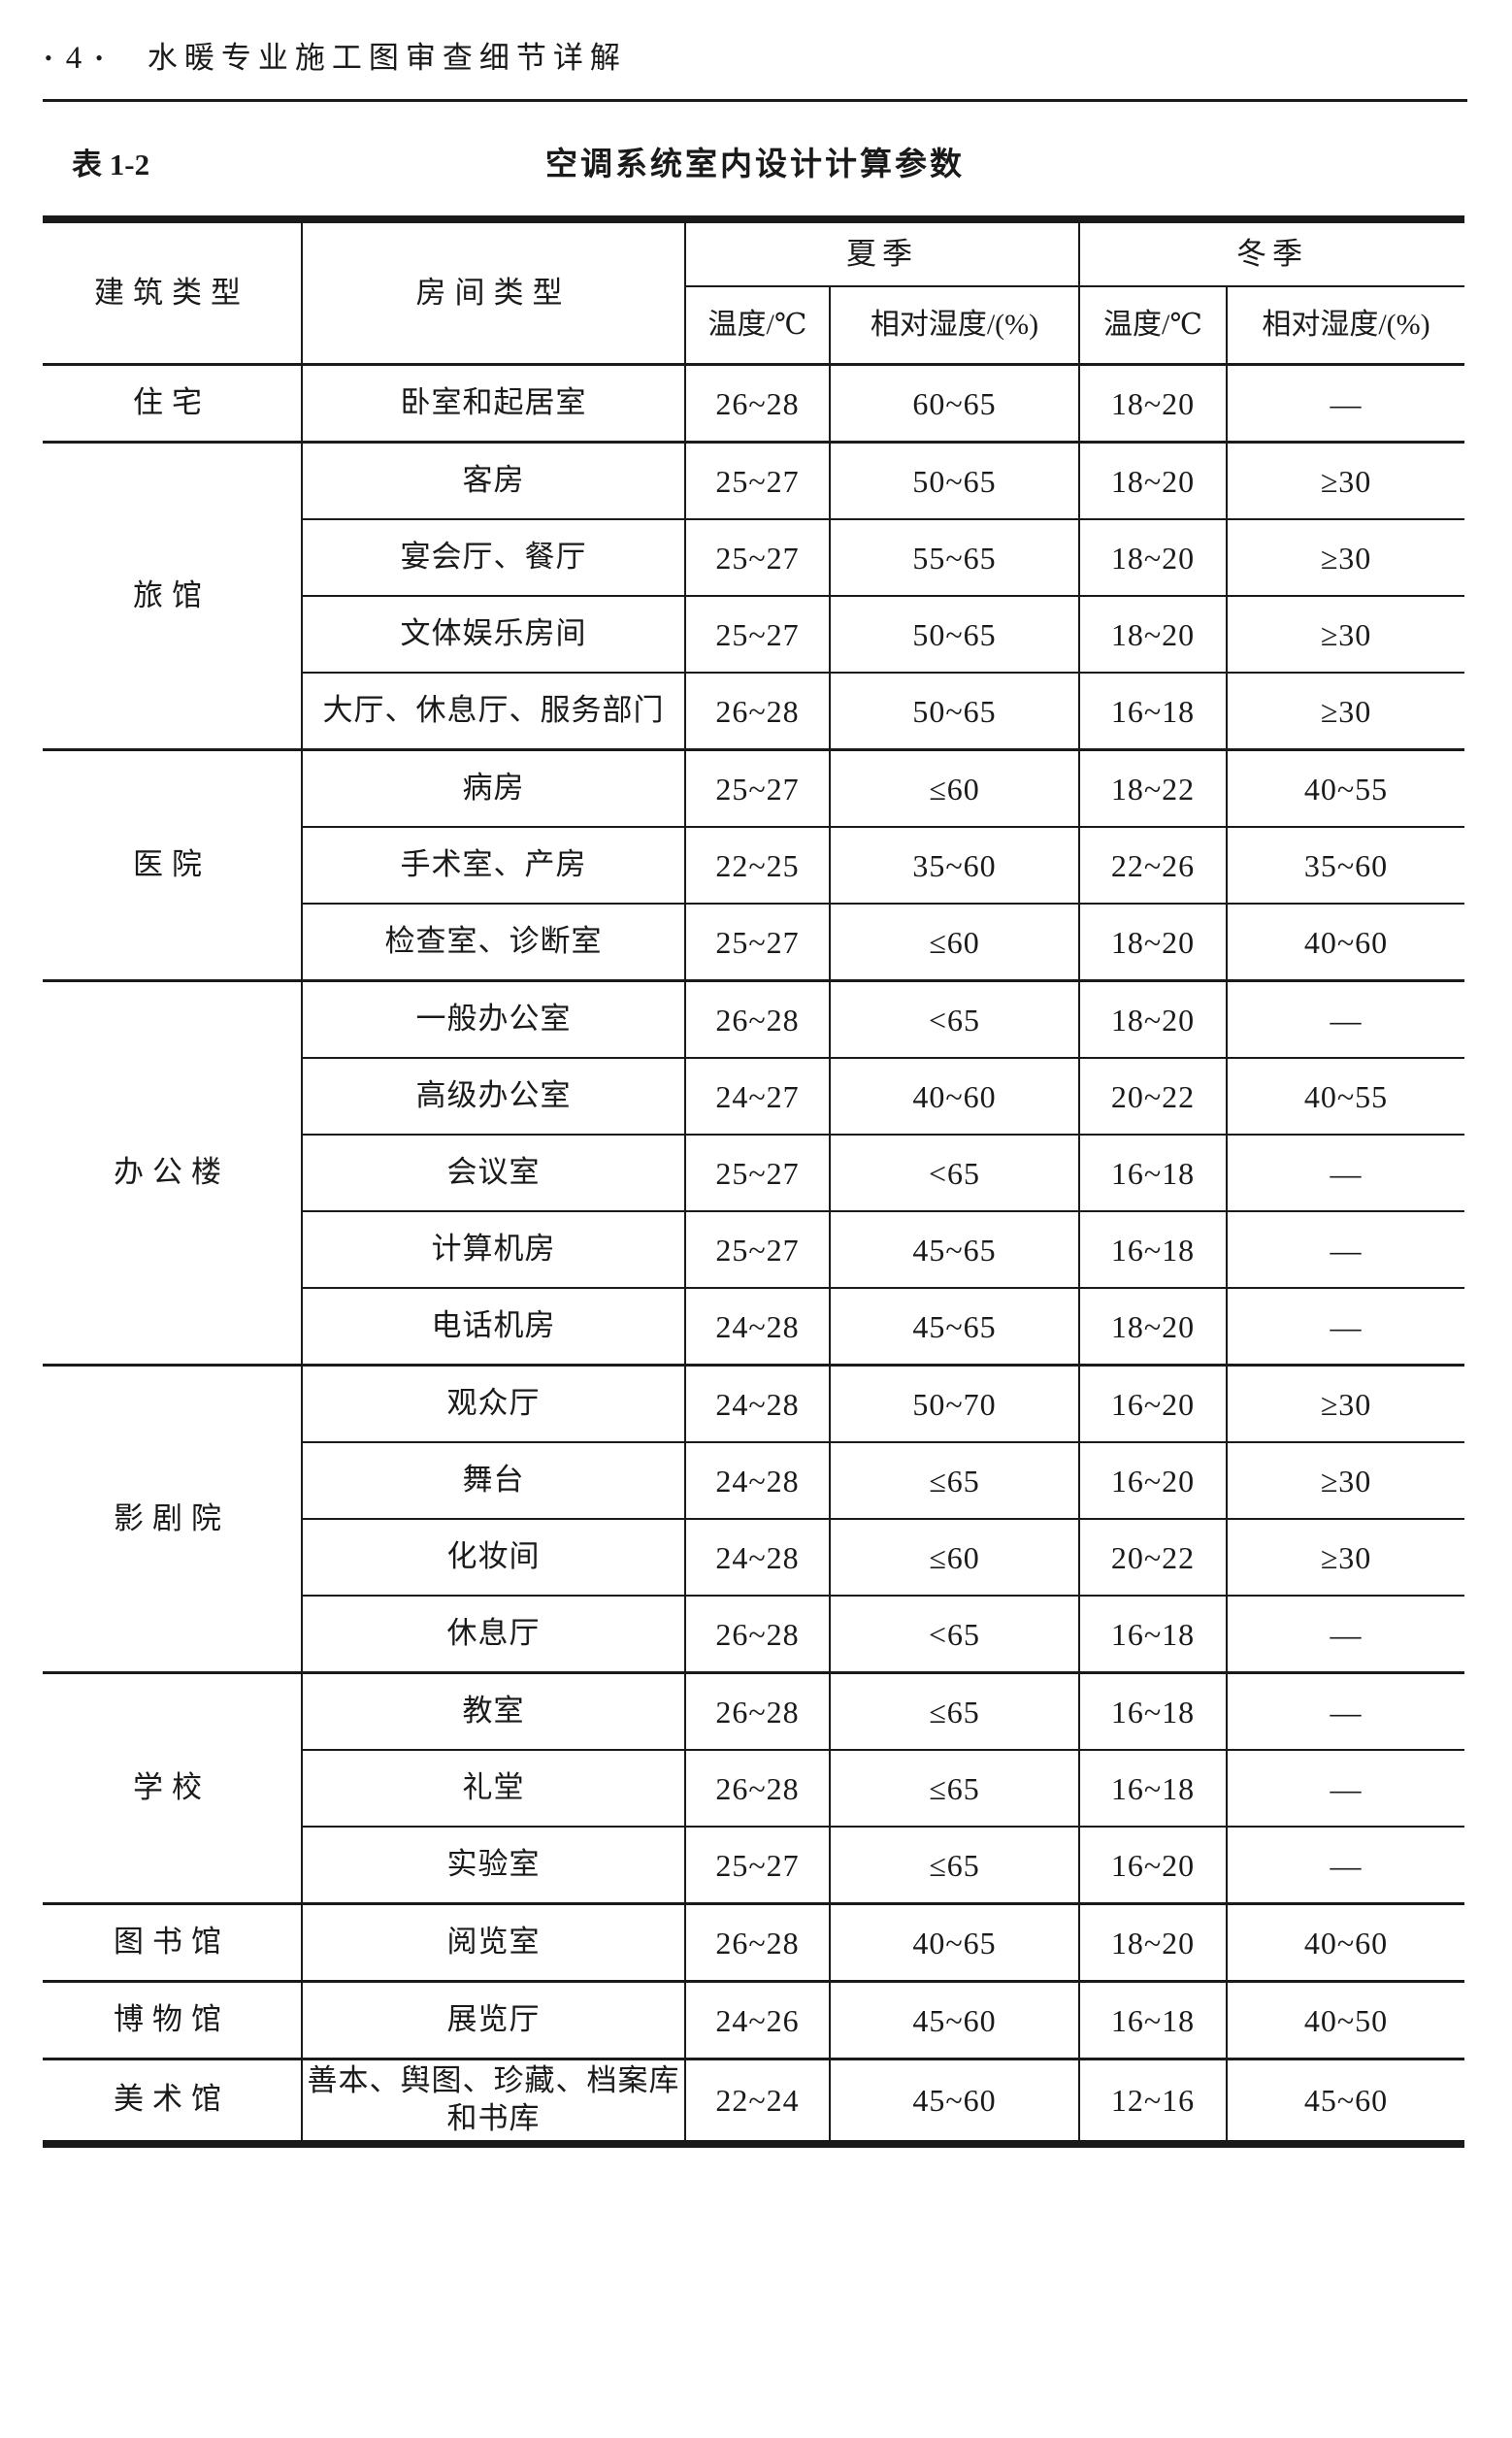  What do you see at coordinates (754, 865) in the screenshot?
I see `table-row: 手术室、产房 22~25 35~60 22~26 35~60` at bounding box center [754, 865].